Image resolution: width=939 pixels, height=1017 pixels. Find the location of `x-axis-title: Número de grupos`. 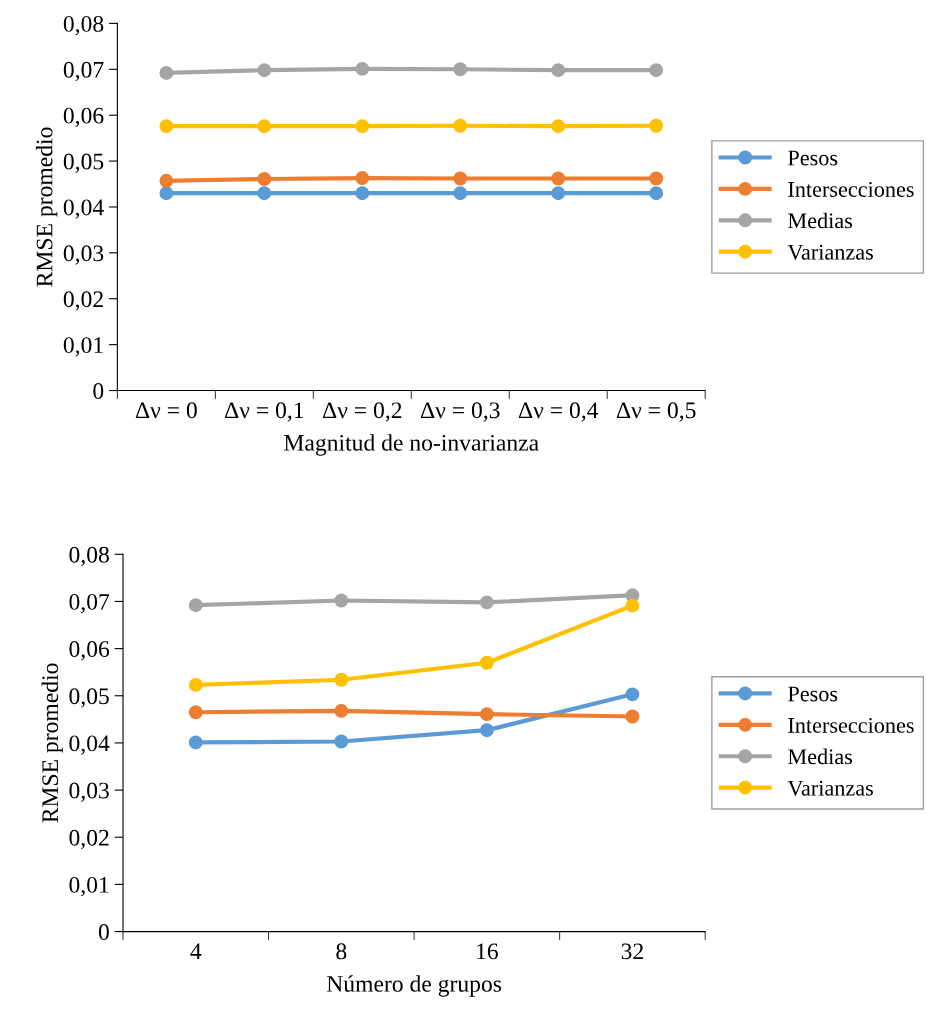

x-axis-title: Número de grupos is located at coordinates (414, 986).